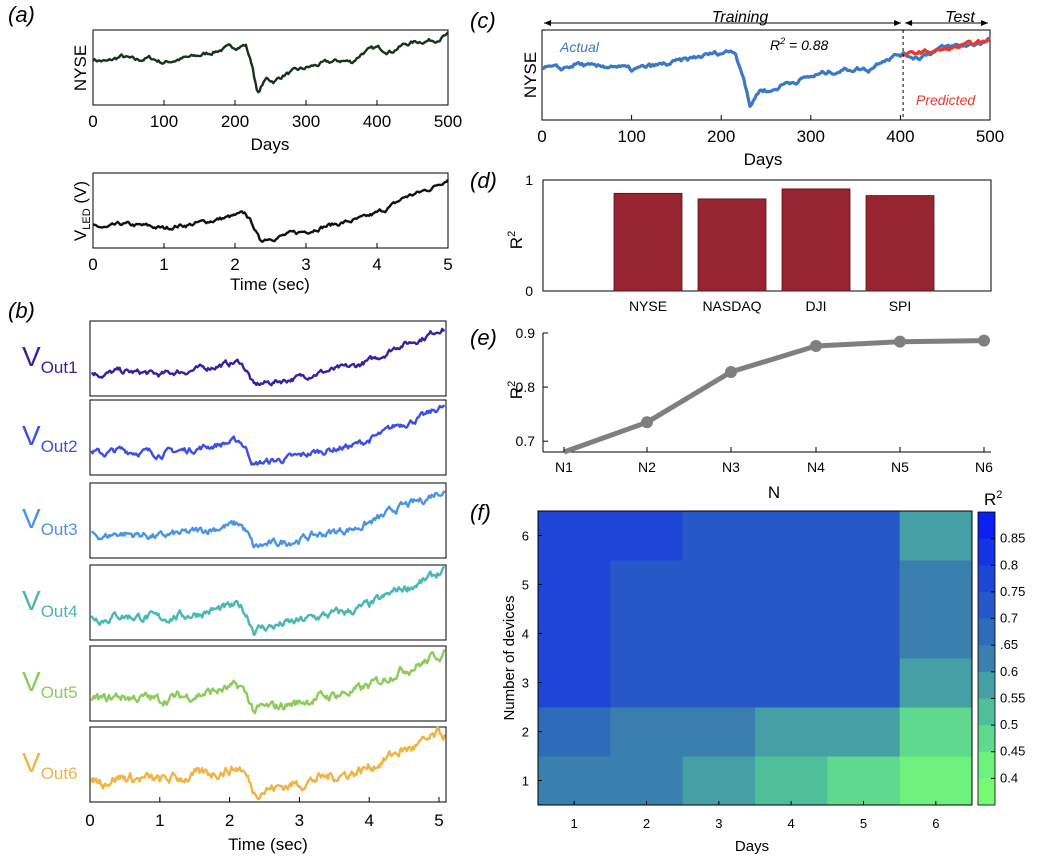  Describe the element at coordinates (993, 499) in the screenshot. I see `colorbar-title: R2` at that location.